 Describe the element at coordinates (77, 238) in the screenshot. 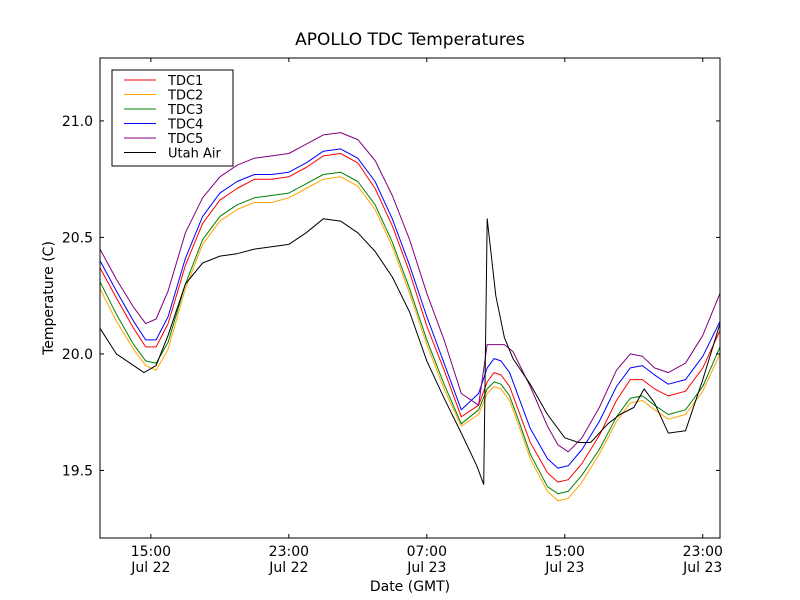

I see `y-tick-label: 20.5` at that location.